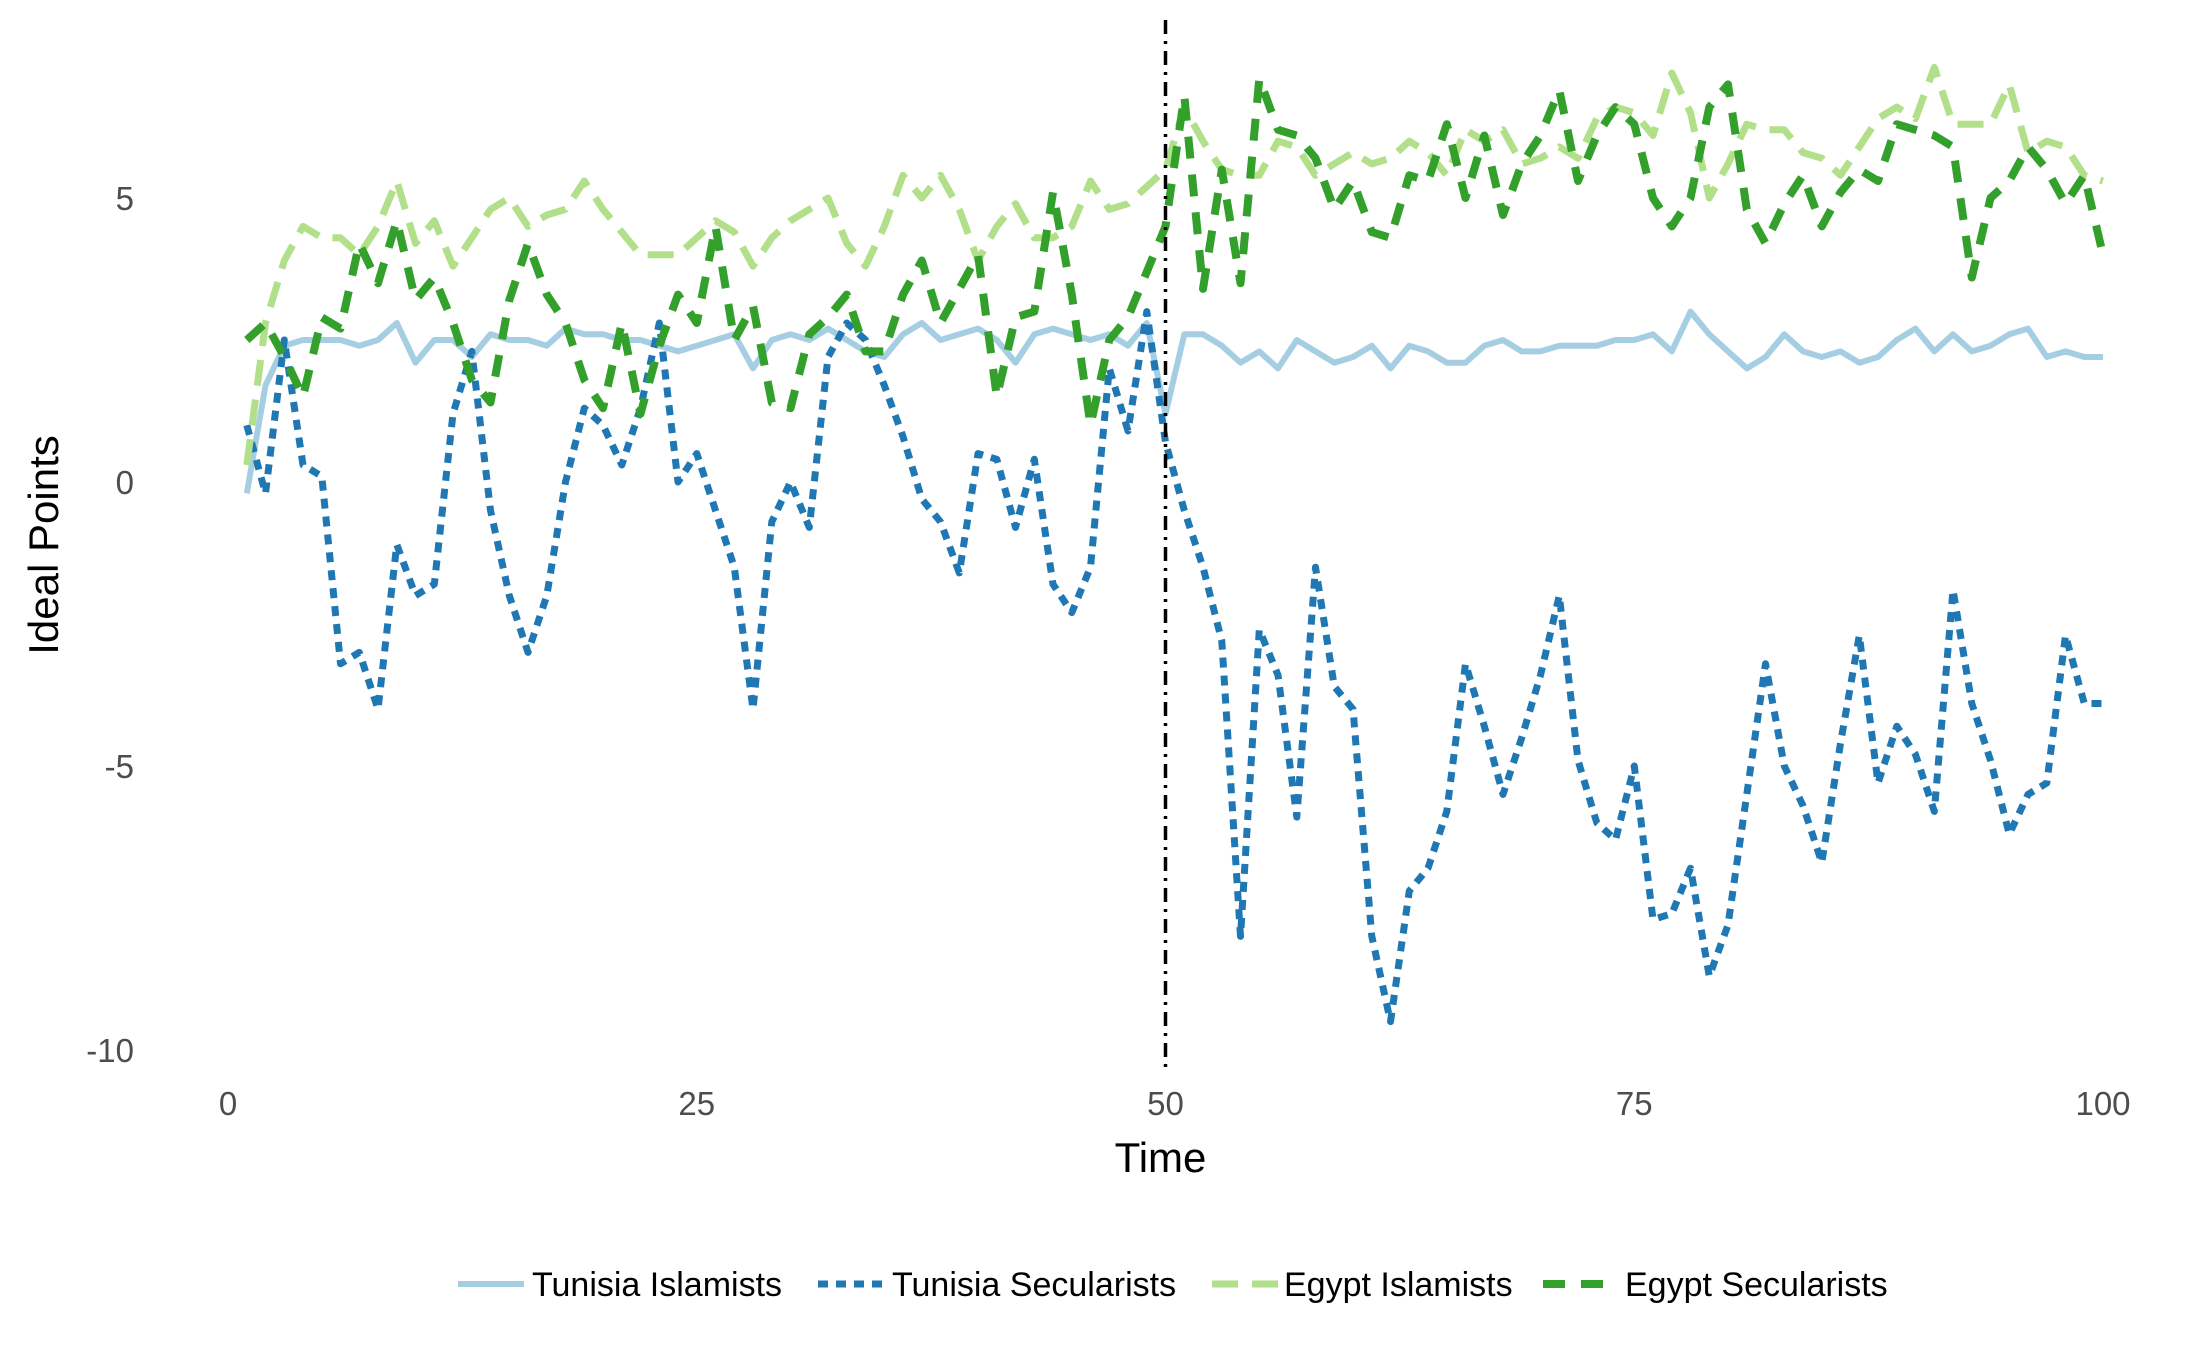  Describe the element at coordinates (1756, 1285) in the screenshot. I see `legend-label: Egypt Secularists` at that location.